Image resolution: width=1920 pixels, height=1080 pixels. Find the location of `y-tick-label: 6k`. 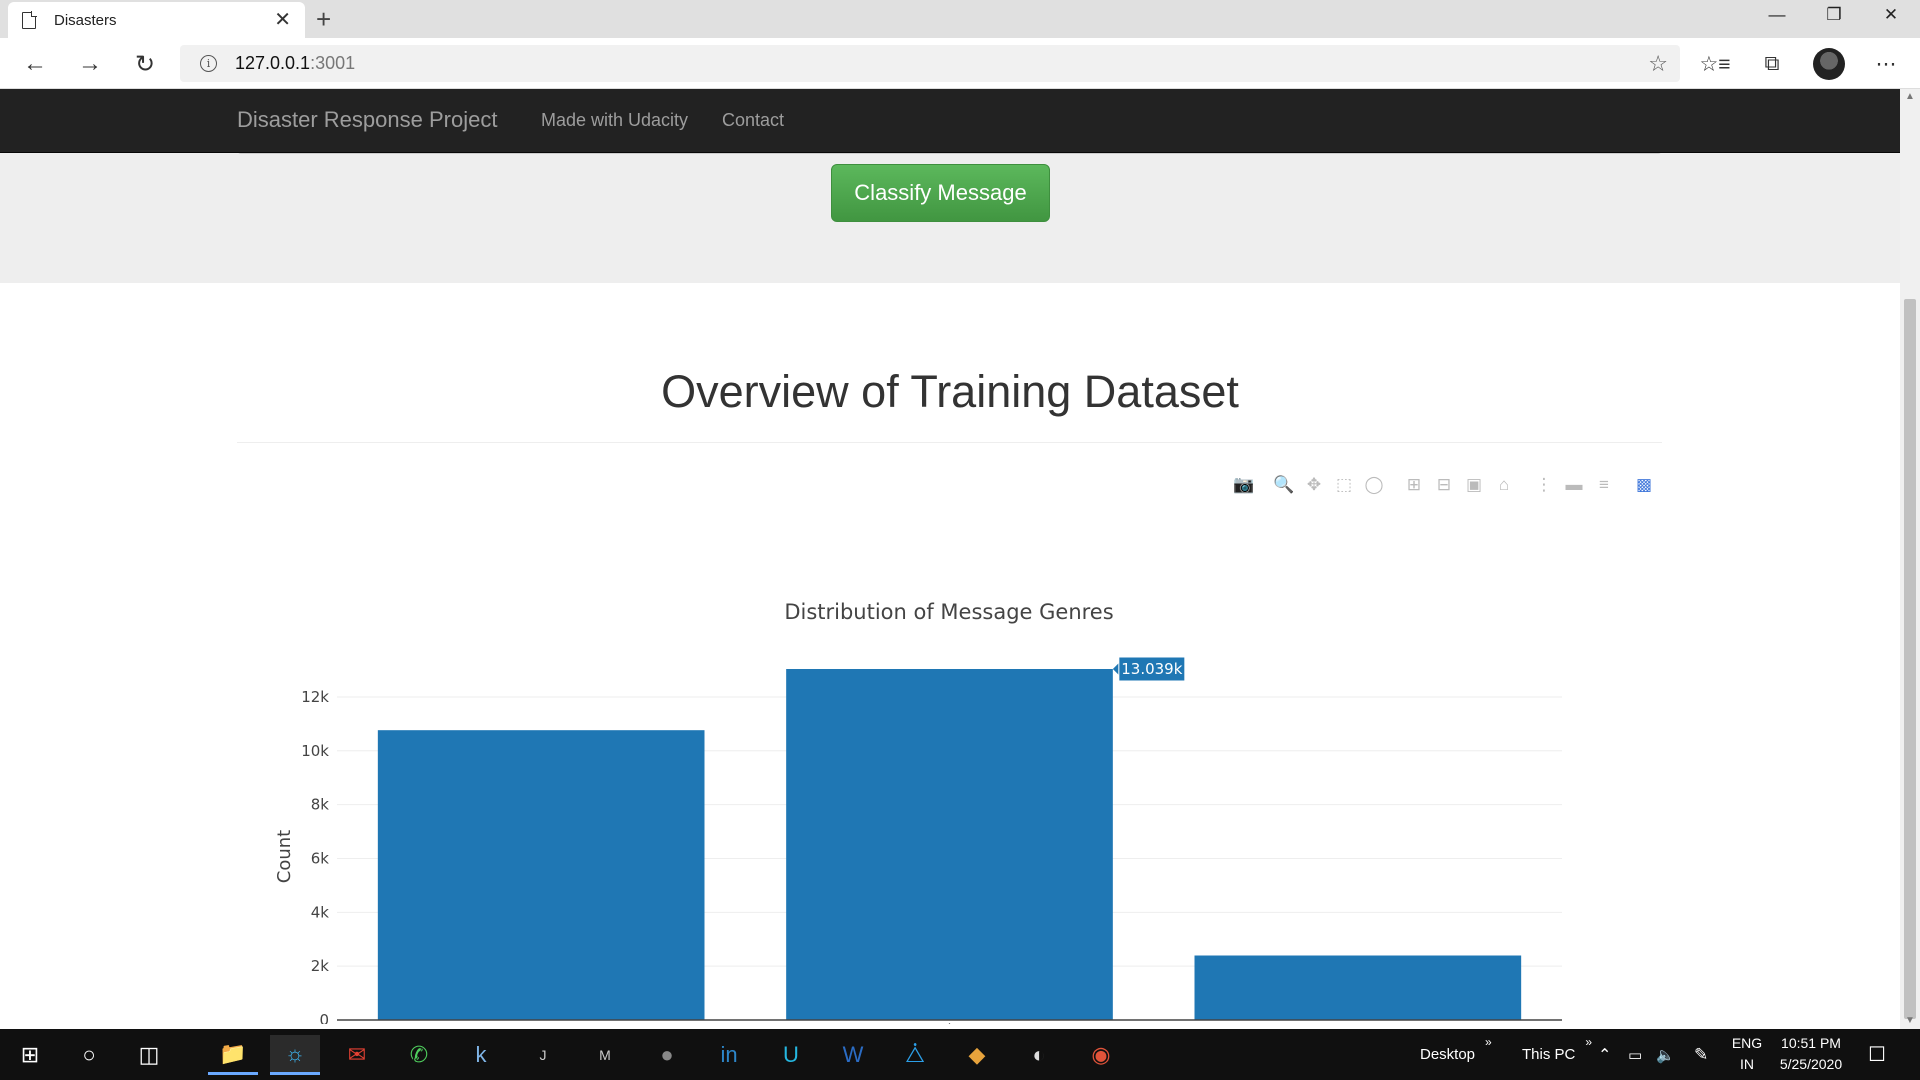

y-tick-label: 6k is located at coordinates (320, 858).